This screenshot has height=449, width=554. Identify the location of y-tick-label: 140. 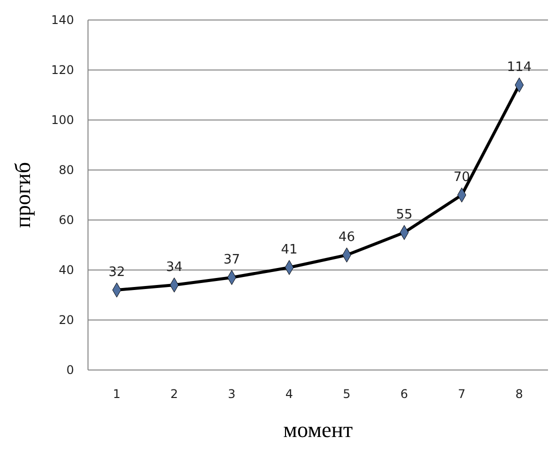
(62, 20).